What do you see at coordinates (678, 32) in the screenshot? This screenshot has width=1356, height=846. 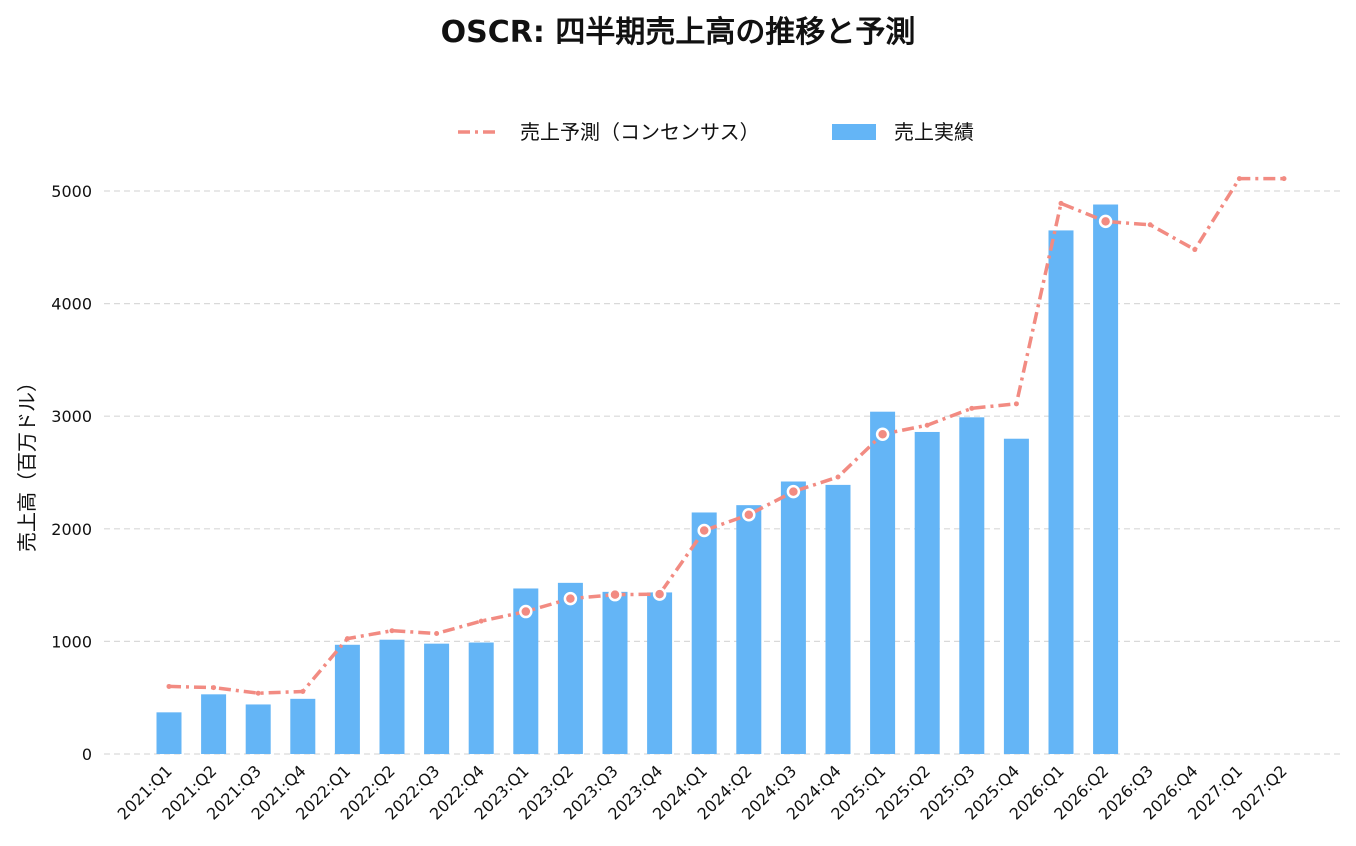 I see `chart-title: OSCR: 四半期売上高の推移と予測` at bounding box center [678, 32].